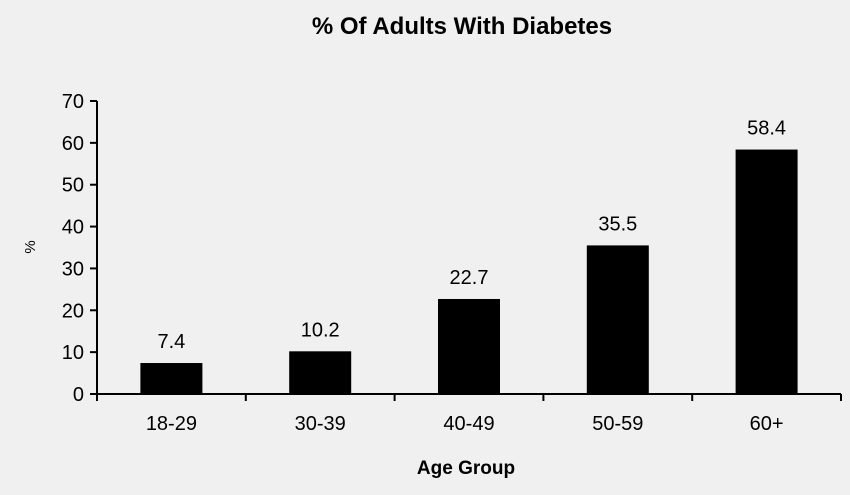  Describe the element at coordinates (469, 278) in the screenshot. I see `bar-value-label: 22.7` at that location.